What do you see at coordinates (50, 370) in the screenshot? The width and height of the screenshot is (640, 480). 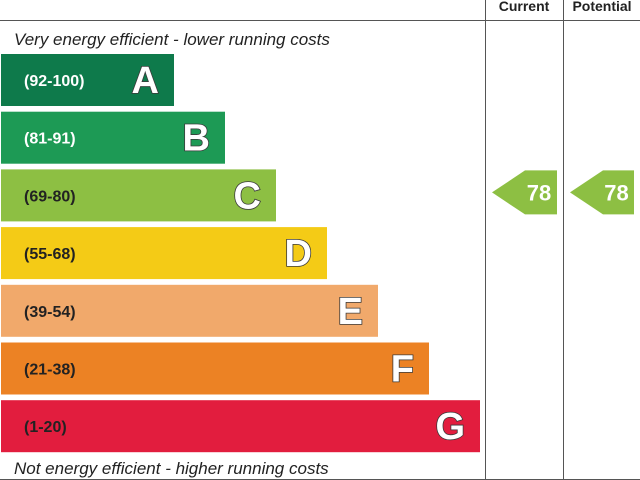 I see `band-f-range: (21-38)` at bounding box center [50, 370].